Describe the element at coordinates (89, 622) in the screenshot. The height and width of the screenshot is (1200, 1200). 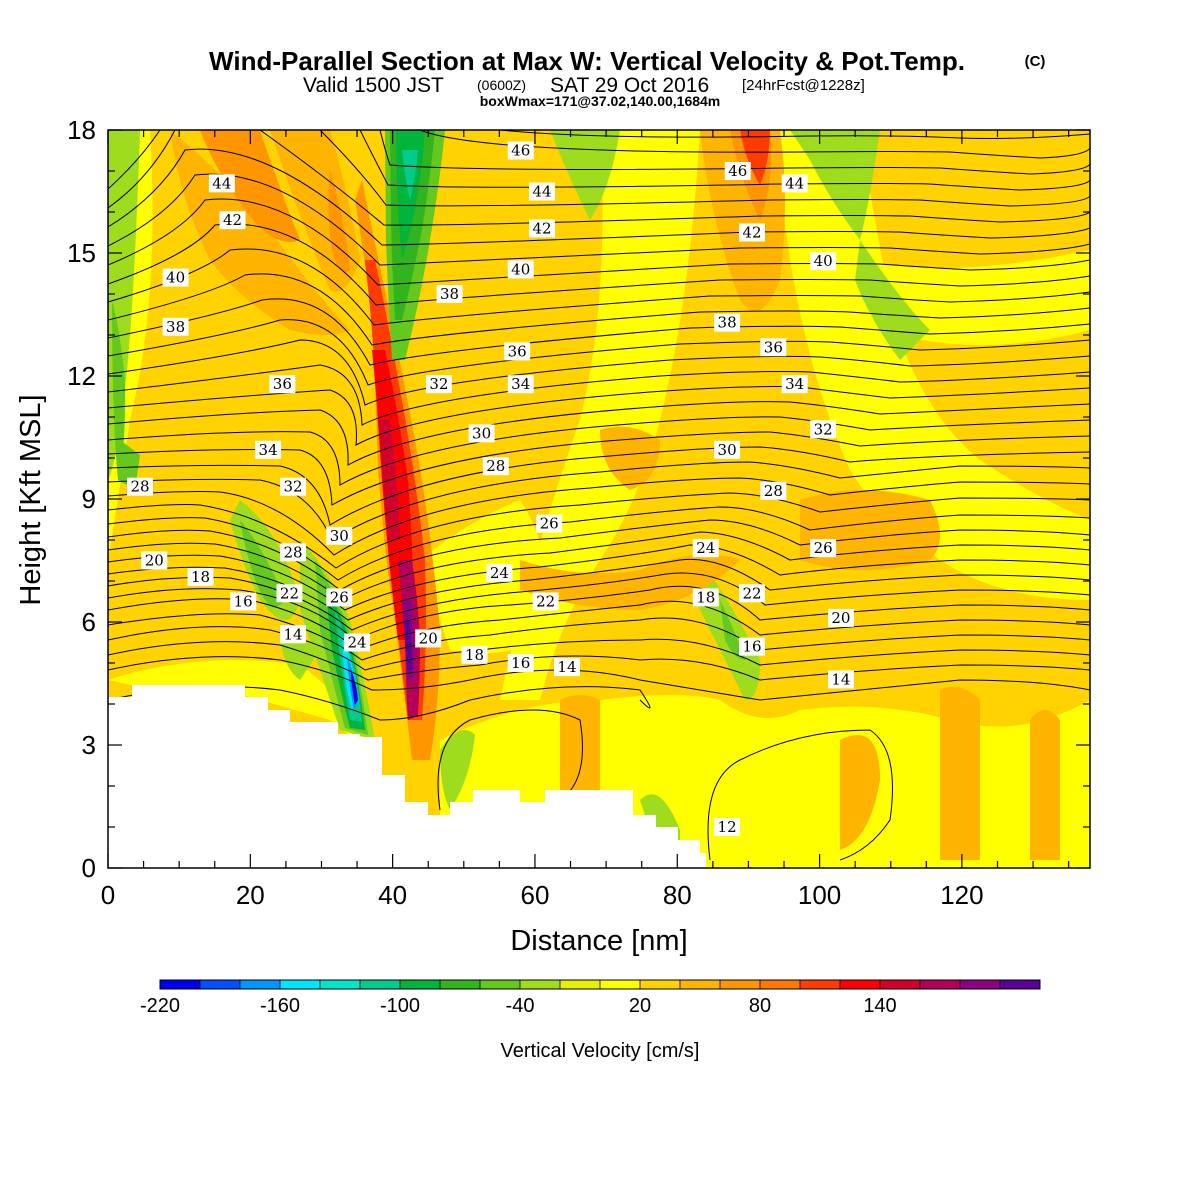
I see `y-tick-label: 6` at that location.